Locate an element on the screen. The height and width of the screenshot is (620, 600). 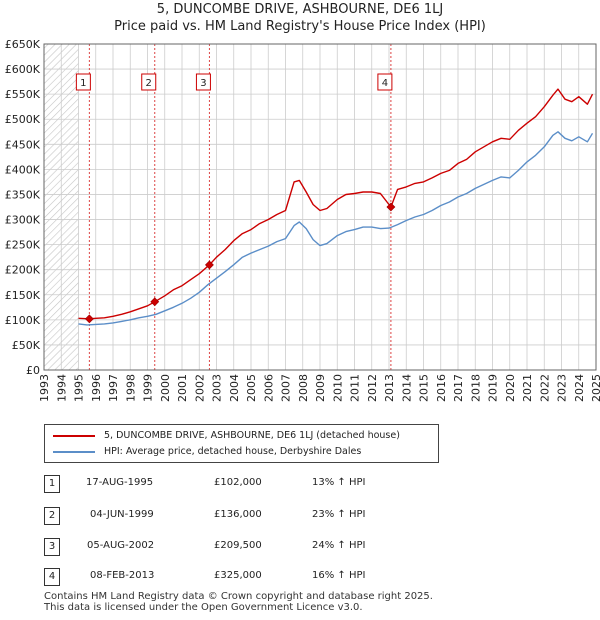
sale-marker-label: 3 is located at coordinates (203, 83).